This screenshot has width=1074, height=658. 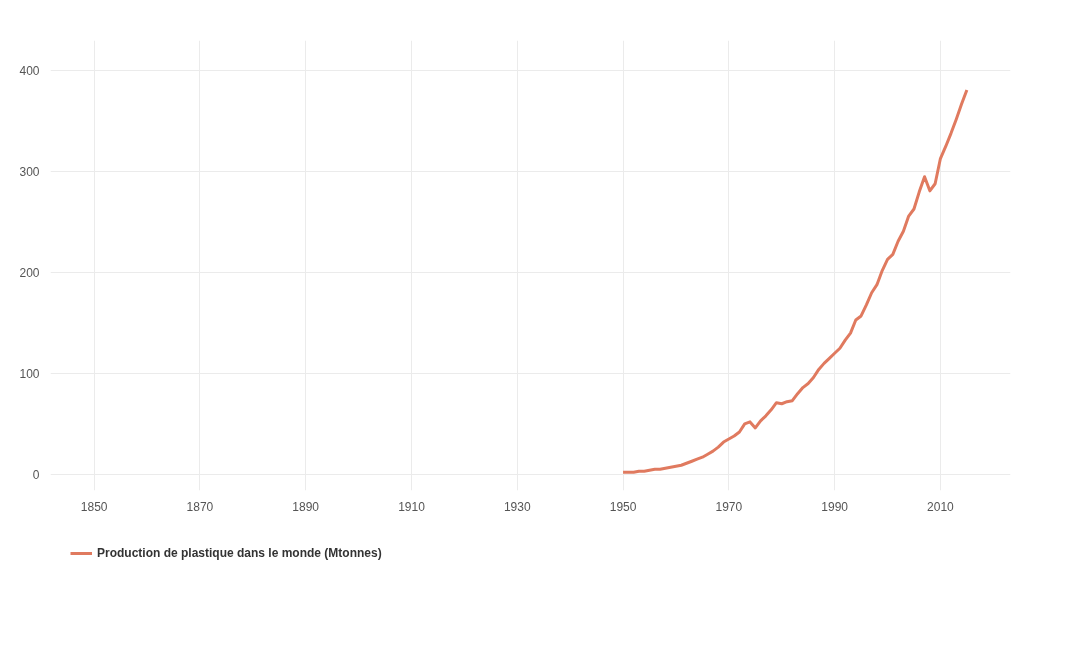 I want to click on y-tick-label: 300, so click(x=29, y=172).